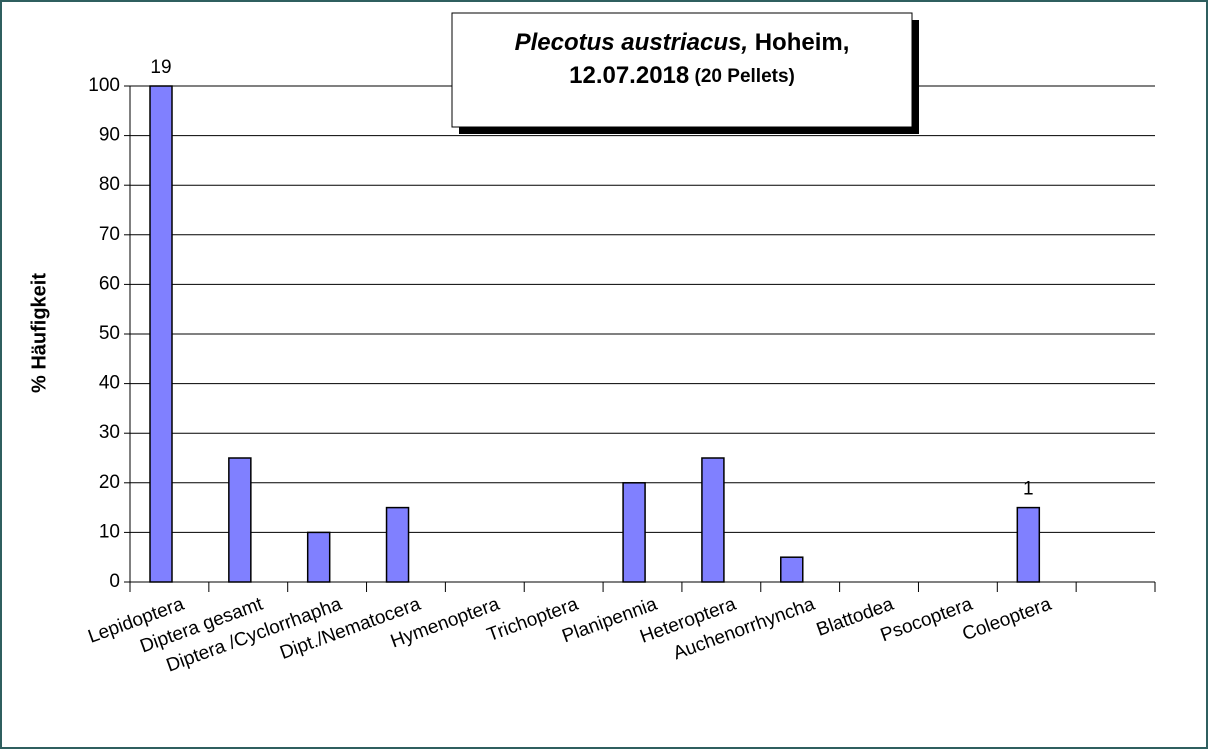 The width and height of the screenshot is (1208, 749). I want to click on y-tick-label: 70, so click(109, 234).